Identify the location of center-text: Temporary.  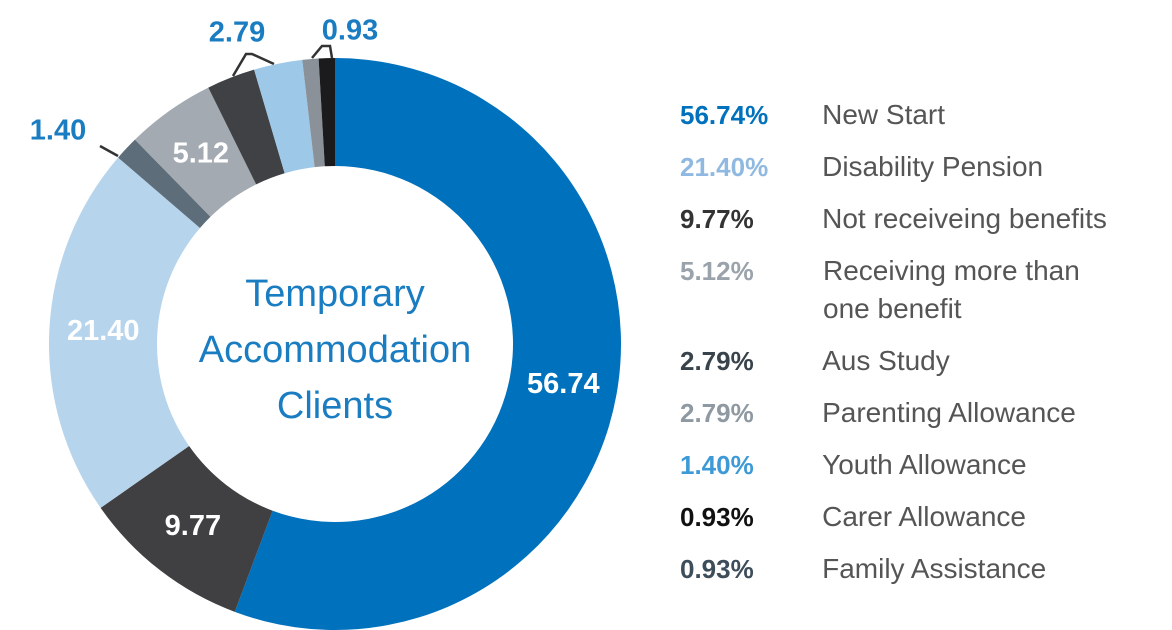
(335, 294).